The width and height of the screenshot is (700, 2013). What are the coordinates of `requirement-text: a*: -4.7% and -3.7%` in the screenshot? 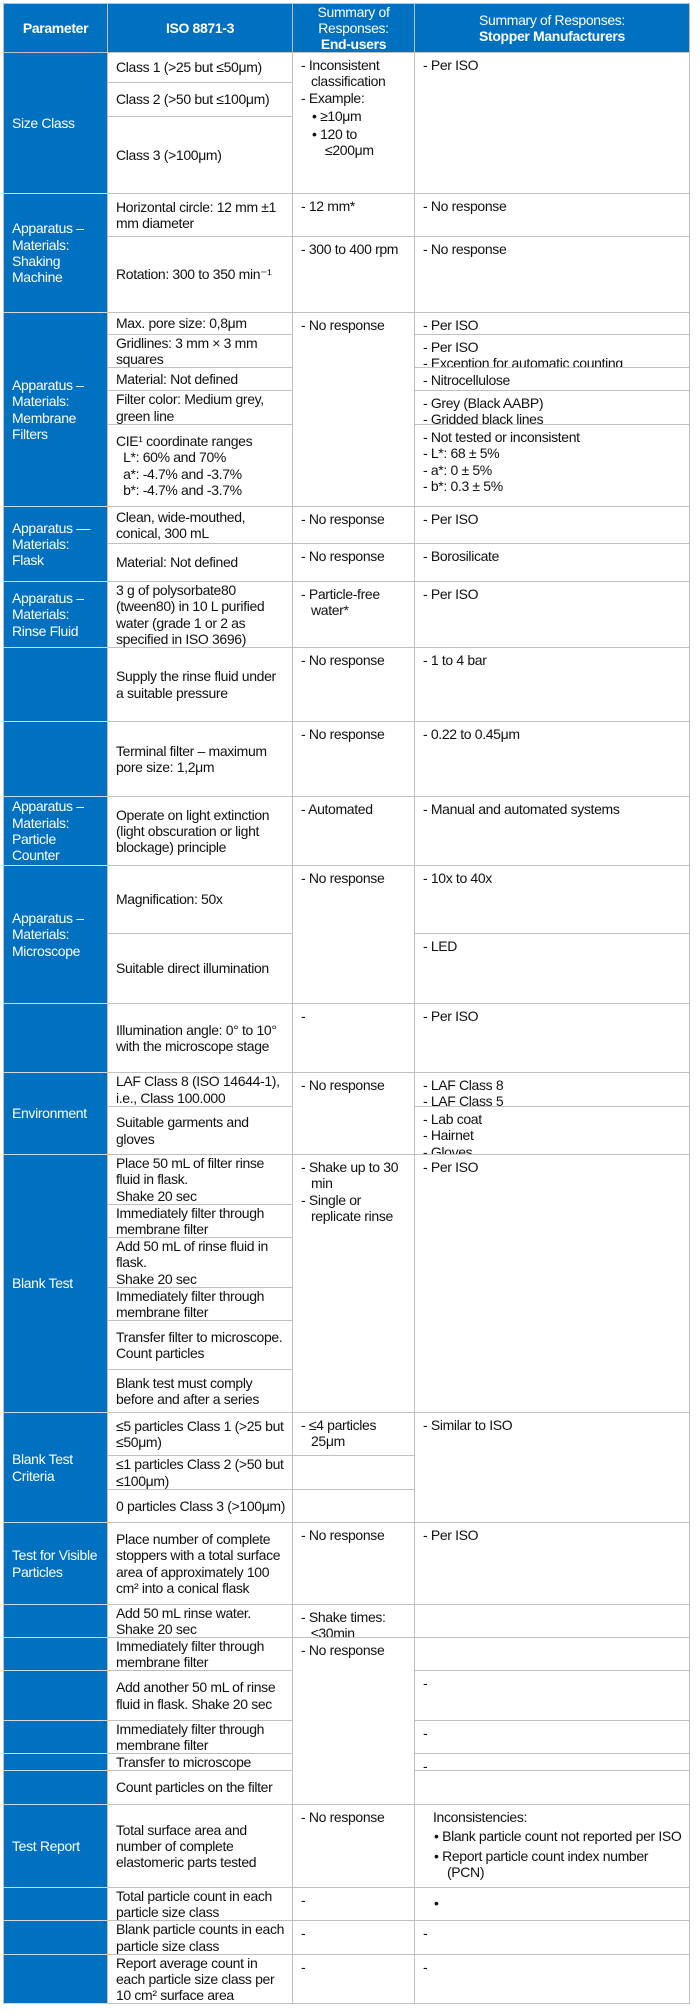 It's located at (179, 473).